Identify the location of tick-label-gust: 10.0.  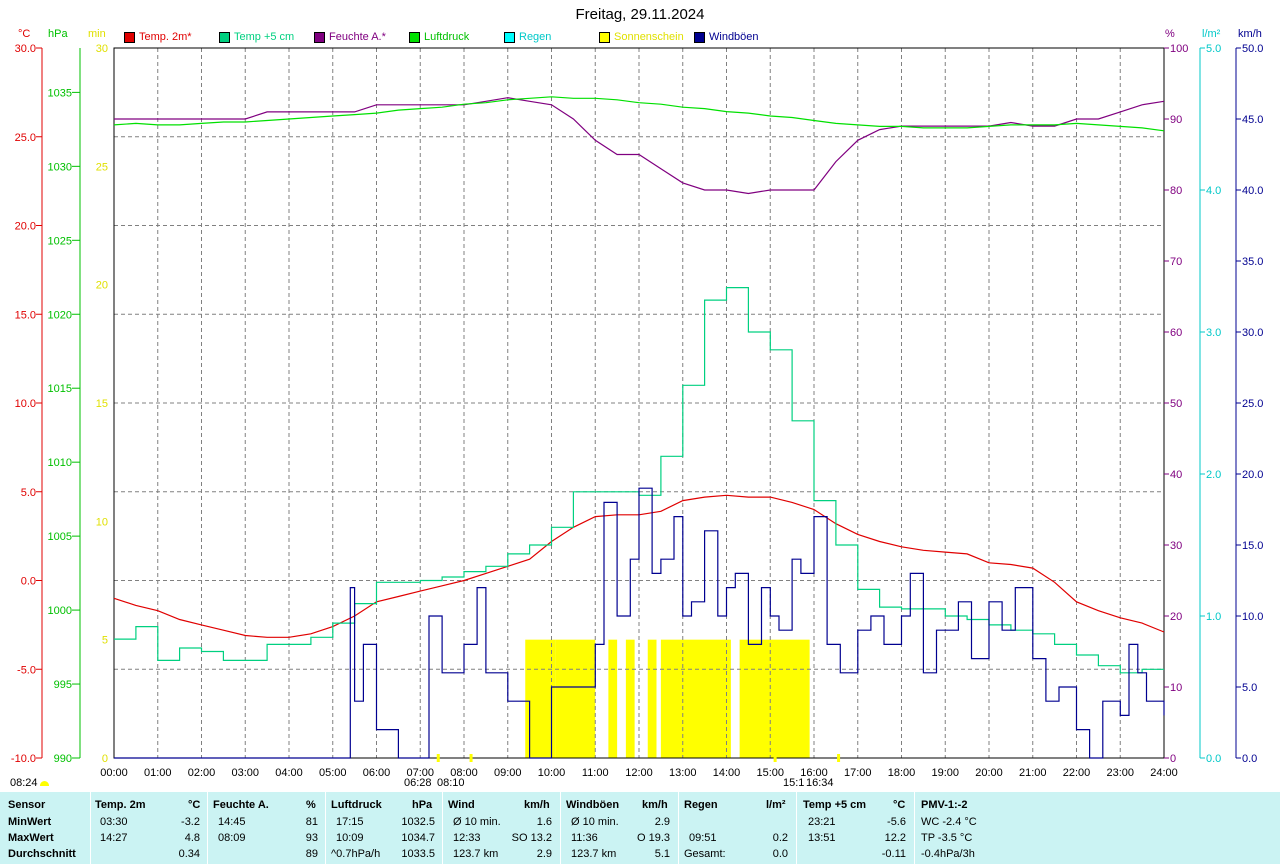
(1252, 617).